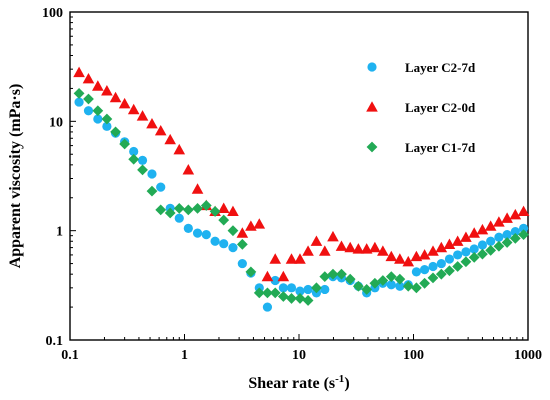 The height and width of the screenshot is (400, 550). I want to click on x-tick-label: 100, so click(413, 355).